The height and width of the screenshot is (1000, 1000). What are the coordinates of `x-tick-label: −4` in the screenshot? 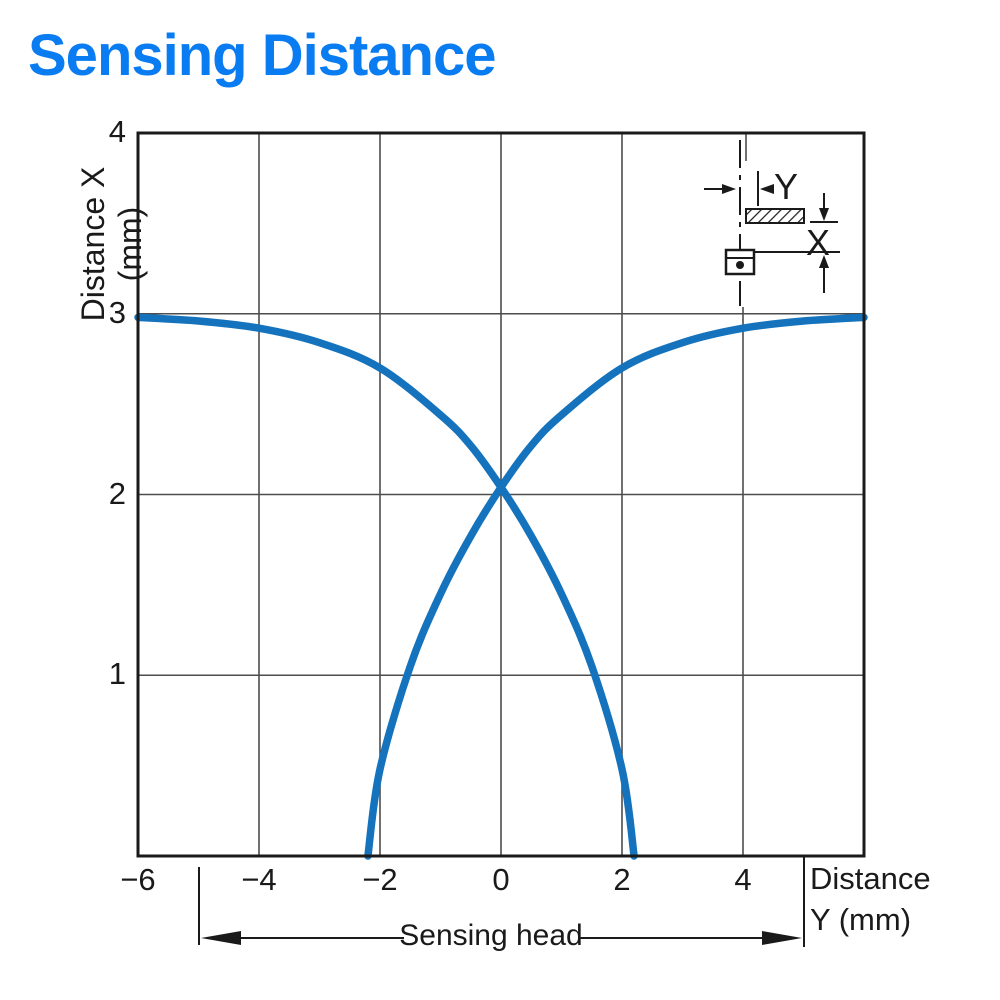 It's located at (259, 879).